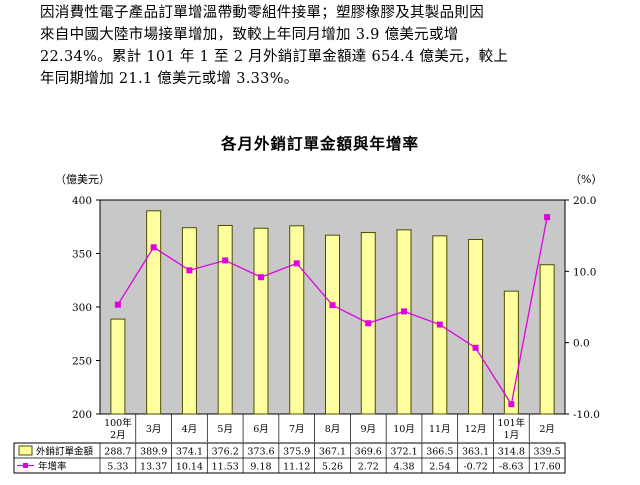  Describe the element at coordinates (296, 467) in the screenshot. I see `data-label: 11.12` at that location.